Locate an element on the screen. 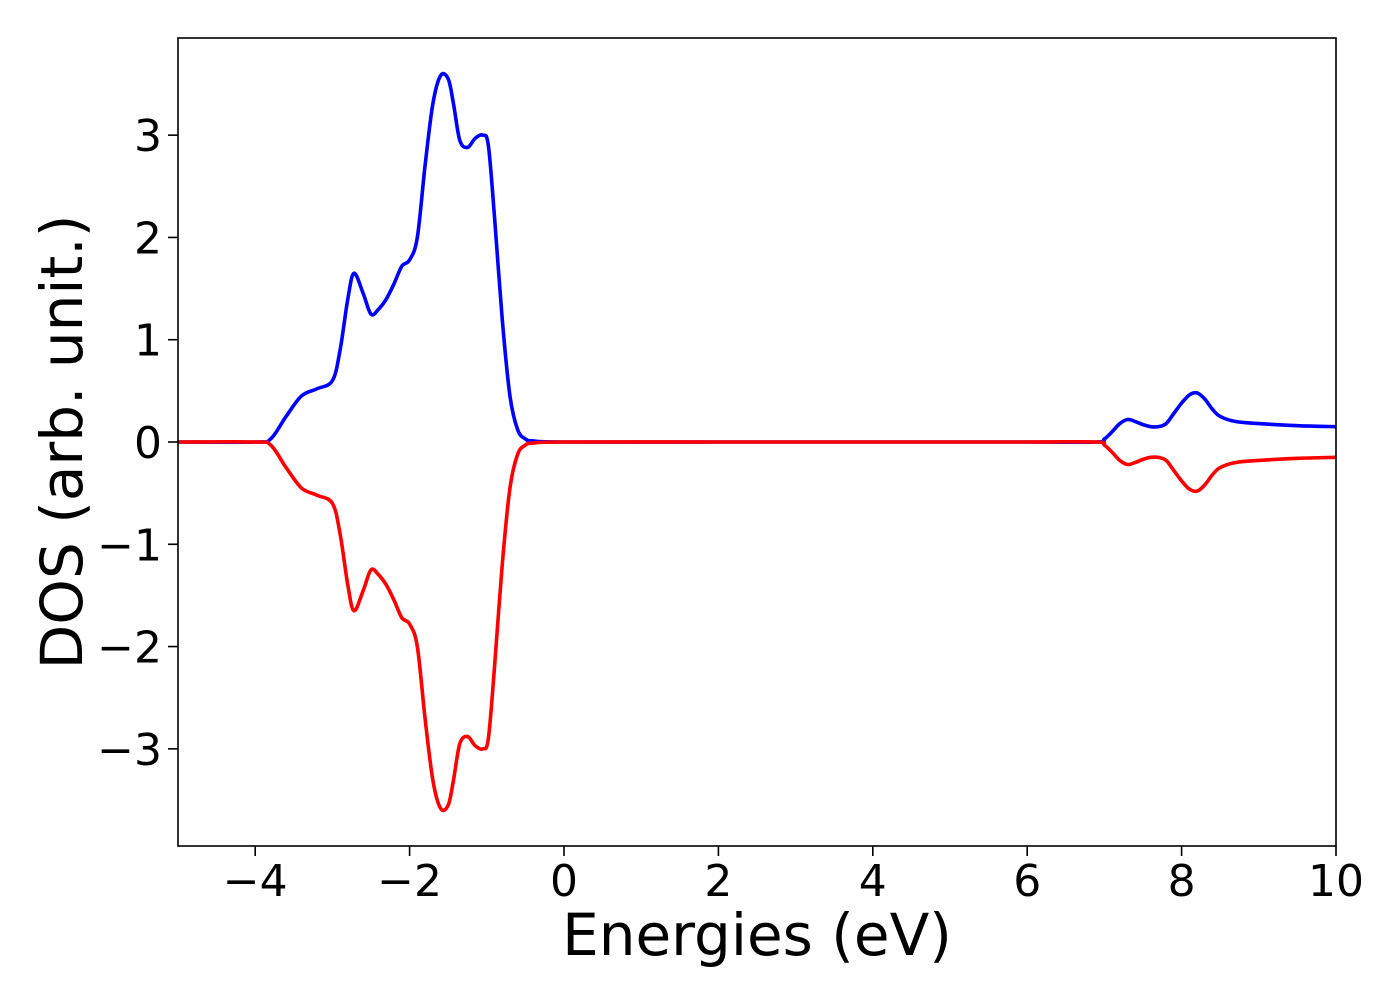 Image resolution: width=1400 pixels, height=1005 pixels. x-tick-label: 8 is located at coordinates (1182, 881).